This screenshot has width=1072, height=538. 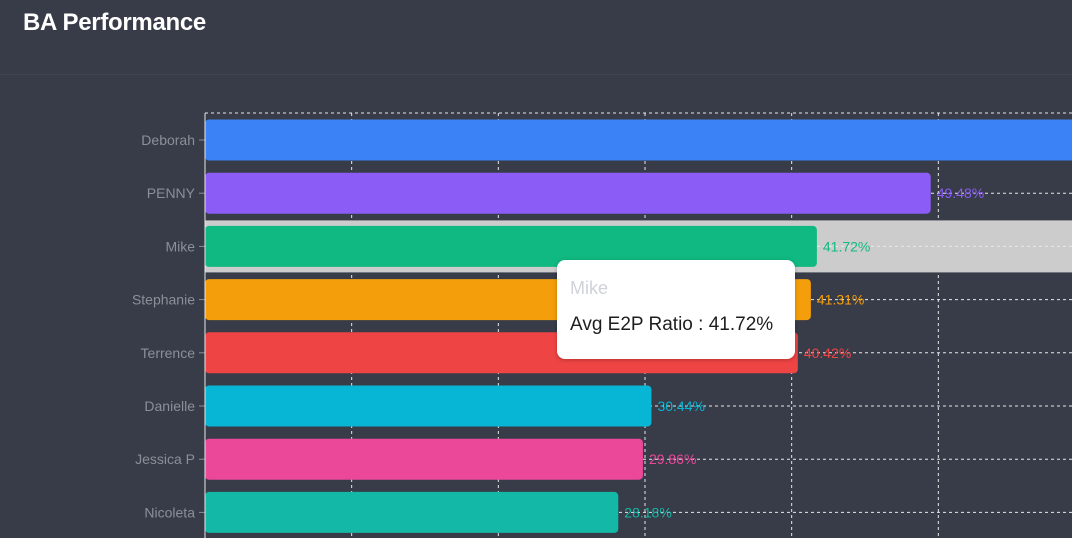 What do you see at coordinates (672, 459) in the screenshot?
I see `data-label: 29.86%` at bounding box center [672, 459].